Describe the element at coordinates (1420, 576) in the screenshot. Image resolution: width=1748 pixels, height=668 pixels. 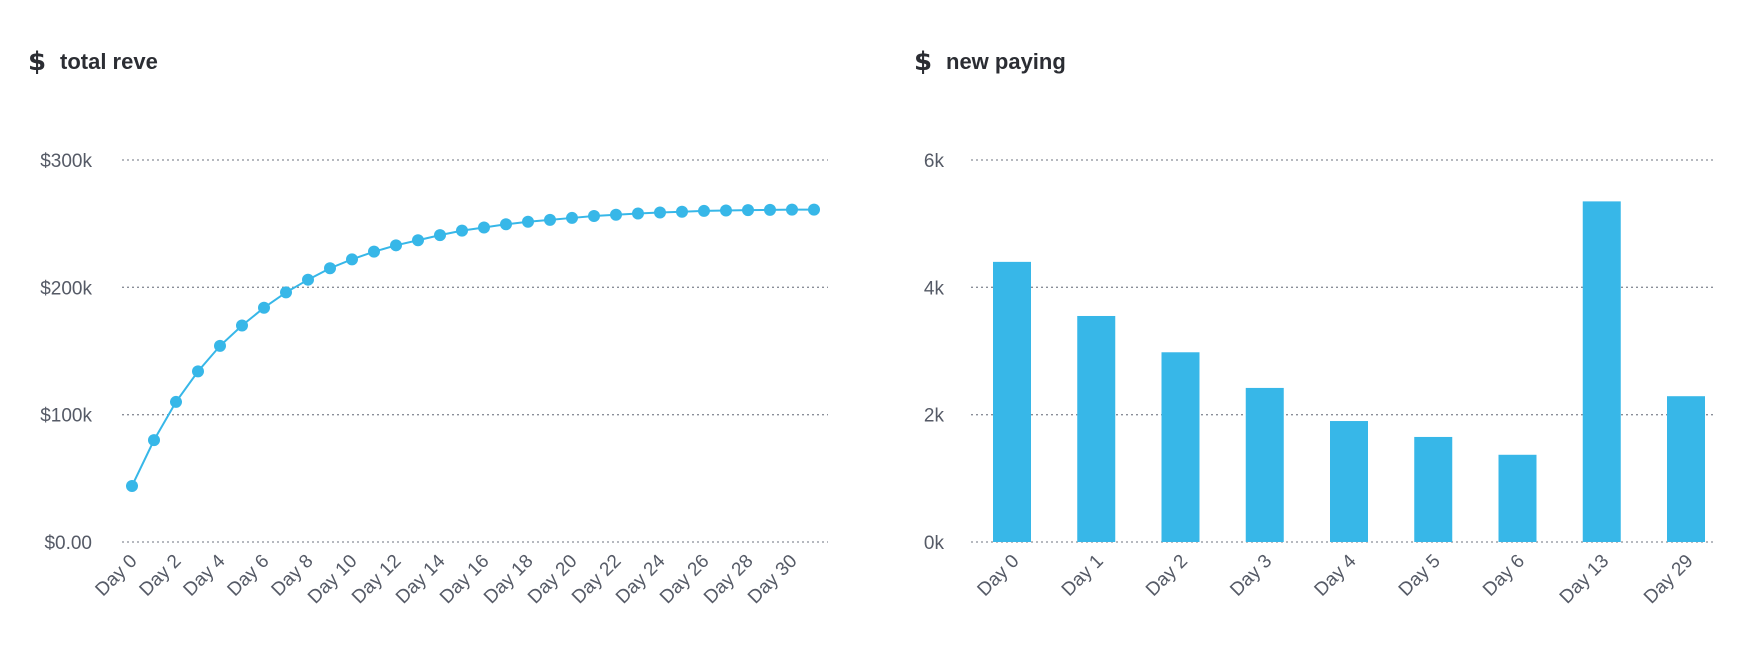
I see `x-tick-label: Day 5` at that location.